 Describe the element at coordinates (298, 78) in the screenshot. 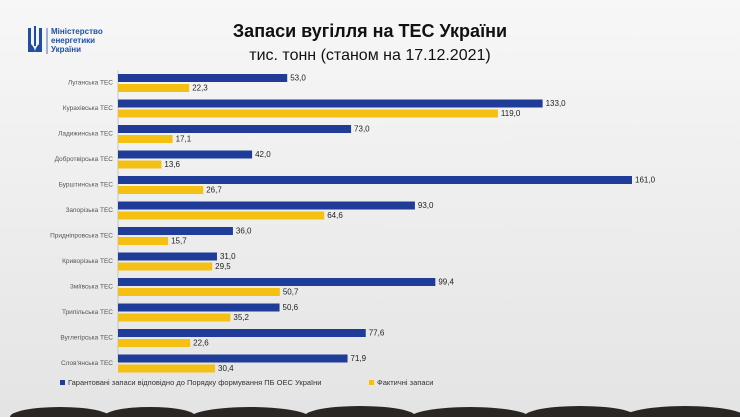

I see `value-label: 53,0` at that location.